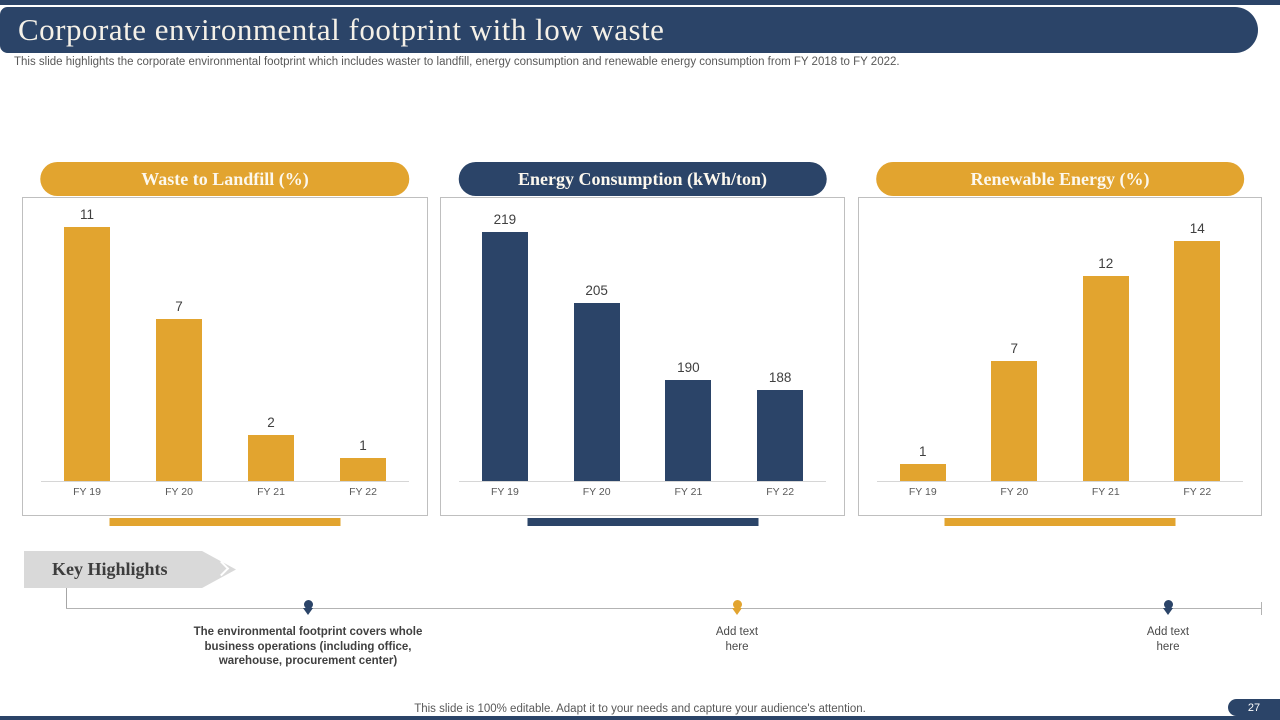 The image size is (1280, 720). I want to click on bar-chart-renewable-energy: 1 7 12 14 FY 19 FY 20 FY 21 FY 22, so click(1060, 356).